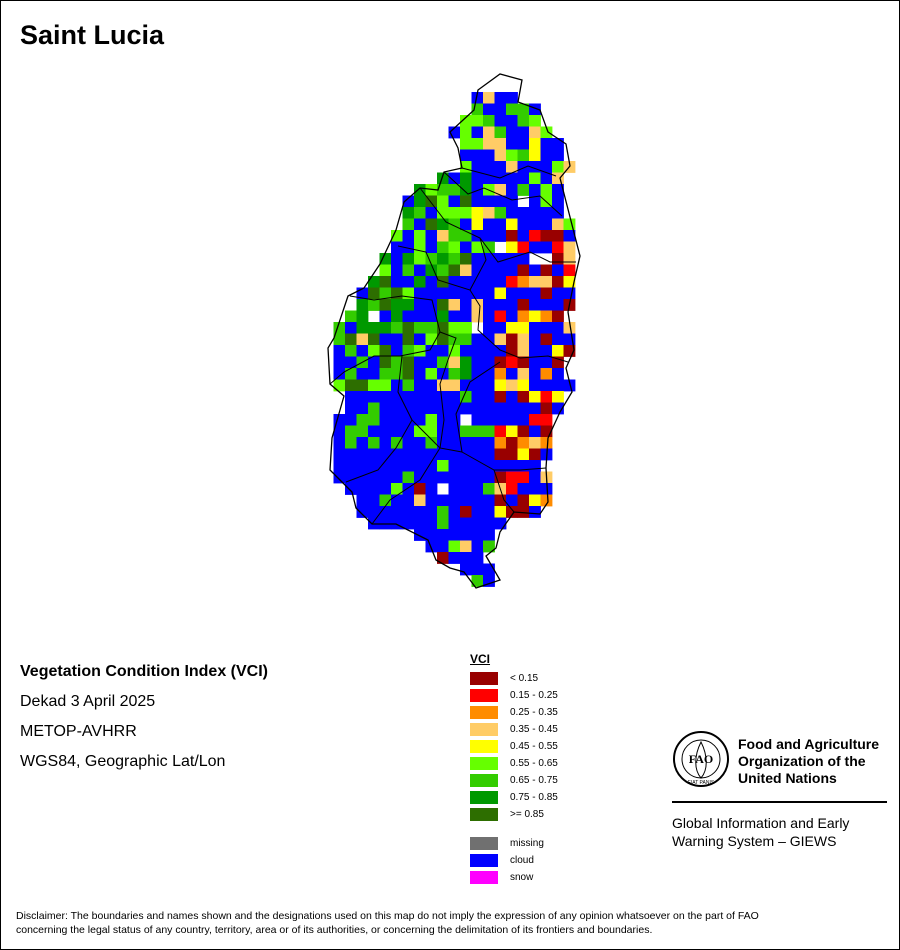 Image resolution: width=900 pixels, height=950 pixels. What do you see at coordinates (534, 712) in the screenshot?
I see `legend-label: 0.25 - 0.35` at bounding box center [534, 712].